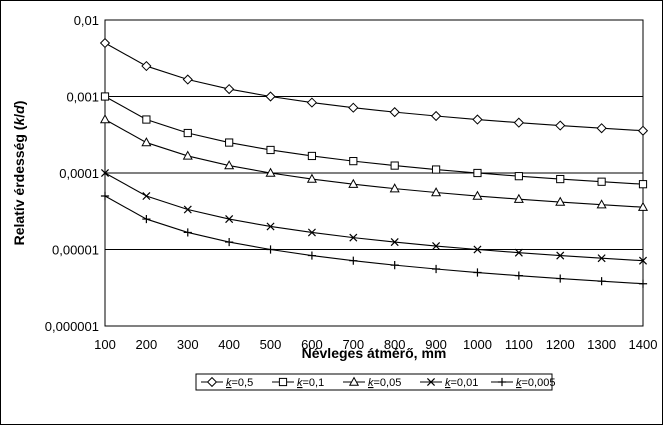 The width and height of the screenshot is (663, 429). What do you see at coordinates (353, 344) in the screenshot?
I see `x-tick-label: 700` at bounding box center [353, 344].